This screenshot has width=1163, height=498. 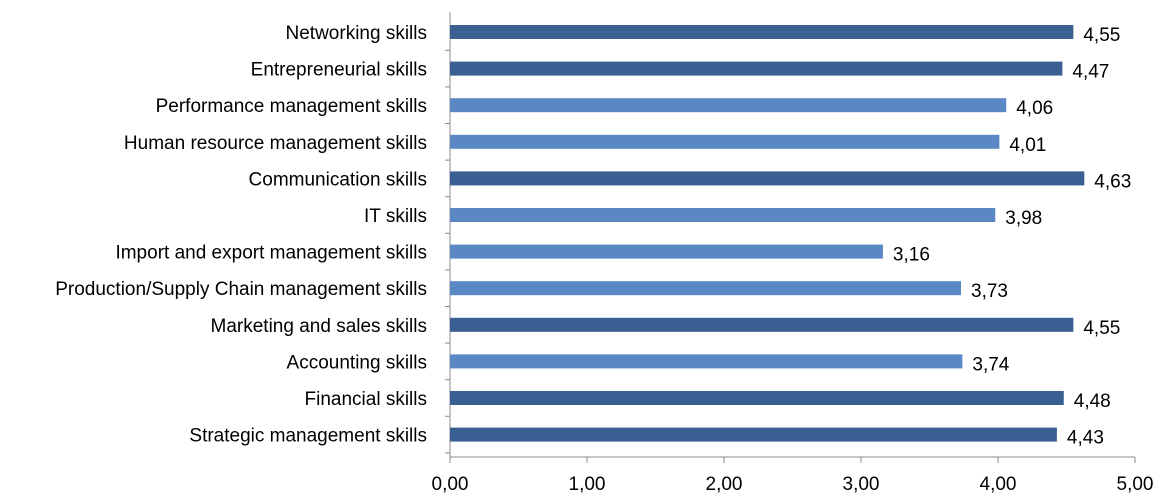 I want to click on value-label: 4,06, so click(x=1034, y=108).